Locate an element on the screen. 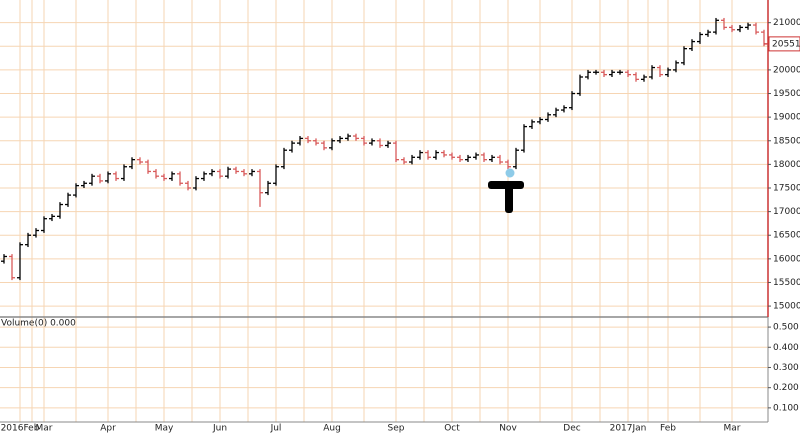  y-tick-label: 21000 is located at coordinates (786, 23).